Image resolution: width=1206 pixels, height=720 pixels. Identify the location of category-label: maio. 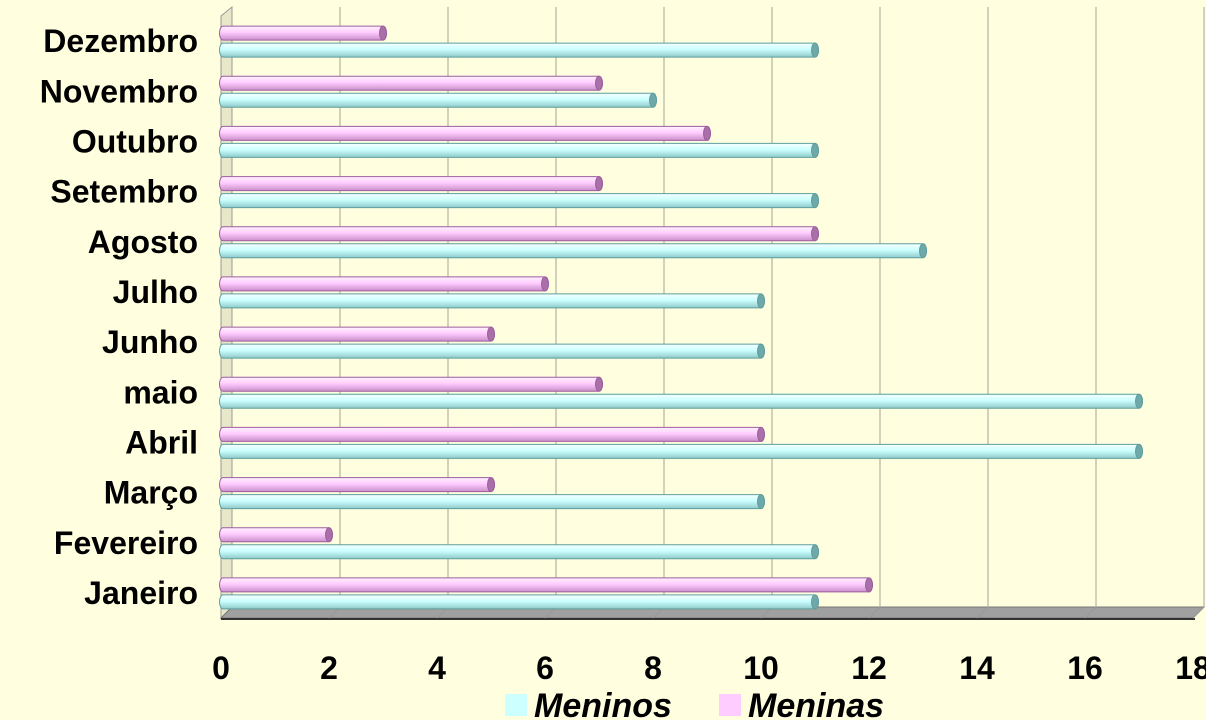
(160, 392).